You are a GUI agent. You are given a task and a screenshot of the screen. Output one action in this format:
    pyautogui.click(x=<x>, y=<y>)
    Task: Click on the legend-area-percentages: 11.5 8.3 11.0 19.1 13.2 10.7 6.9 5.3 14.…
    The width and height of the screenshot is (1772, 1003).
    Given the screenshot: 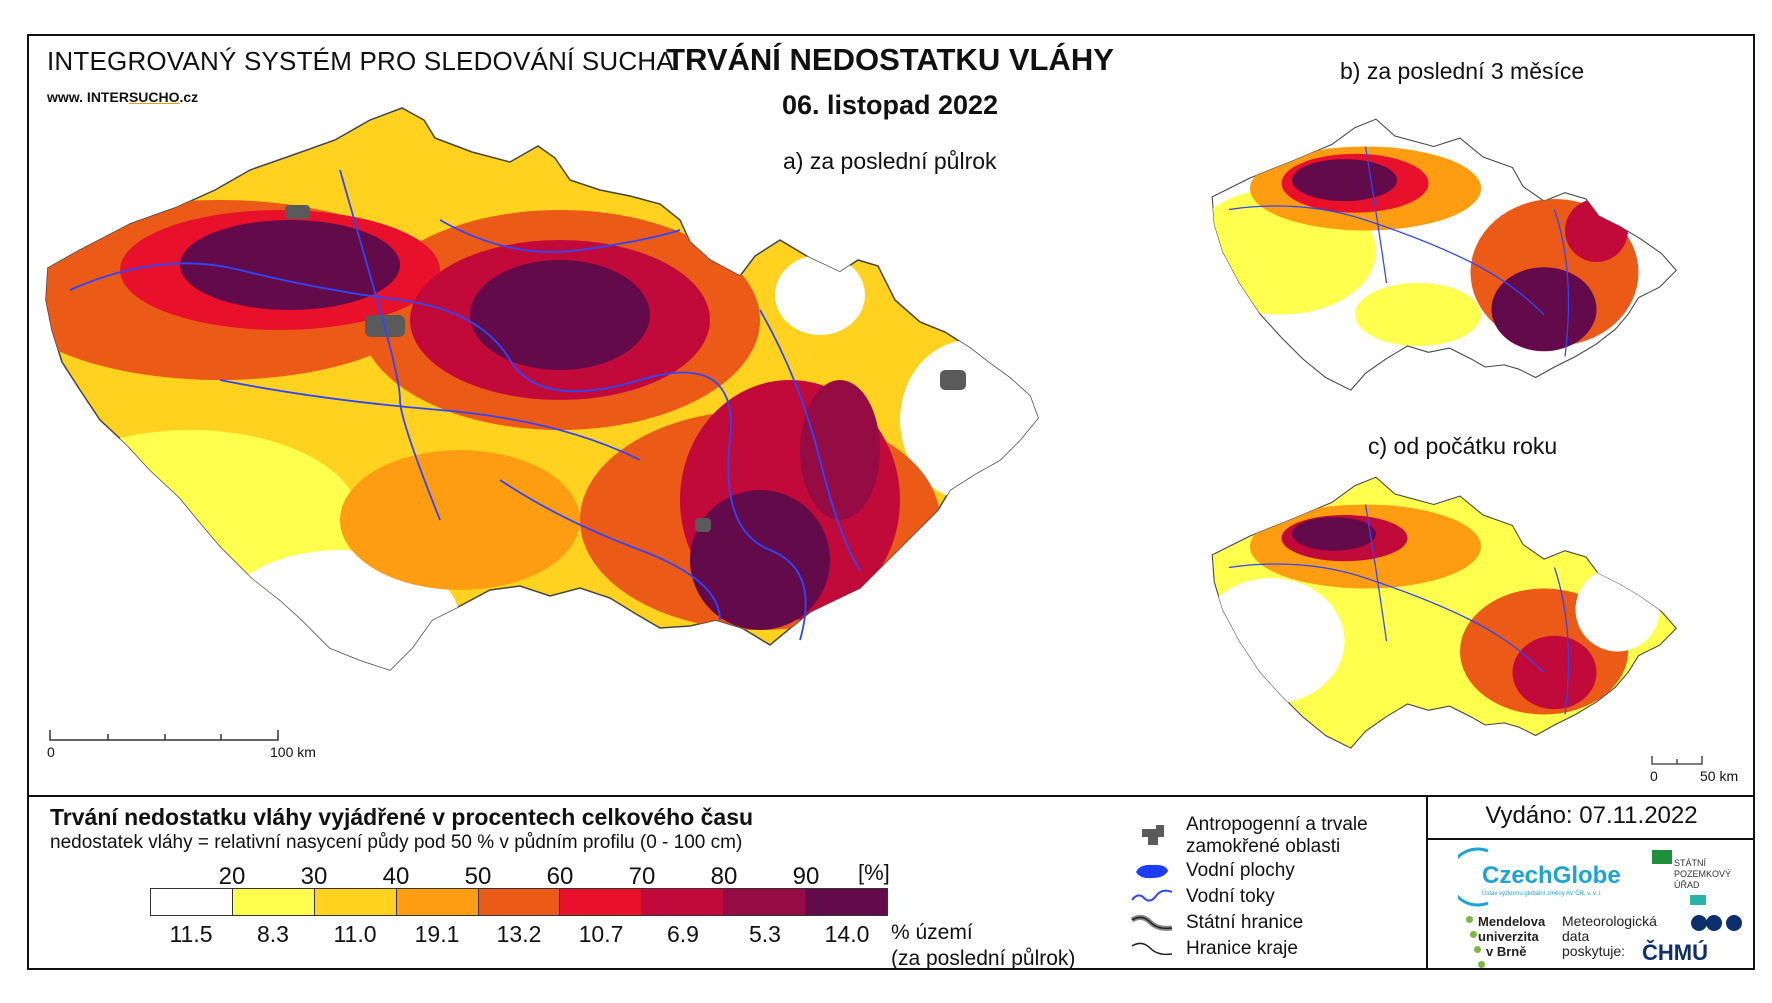 What is the action you would take?
    pyautogui.click(x=519, y=935)
    